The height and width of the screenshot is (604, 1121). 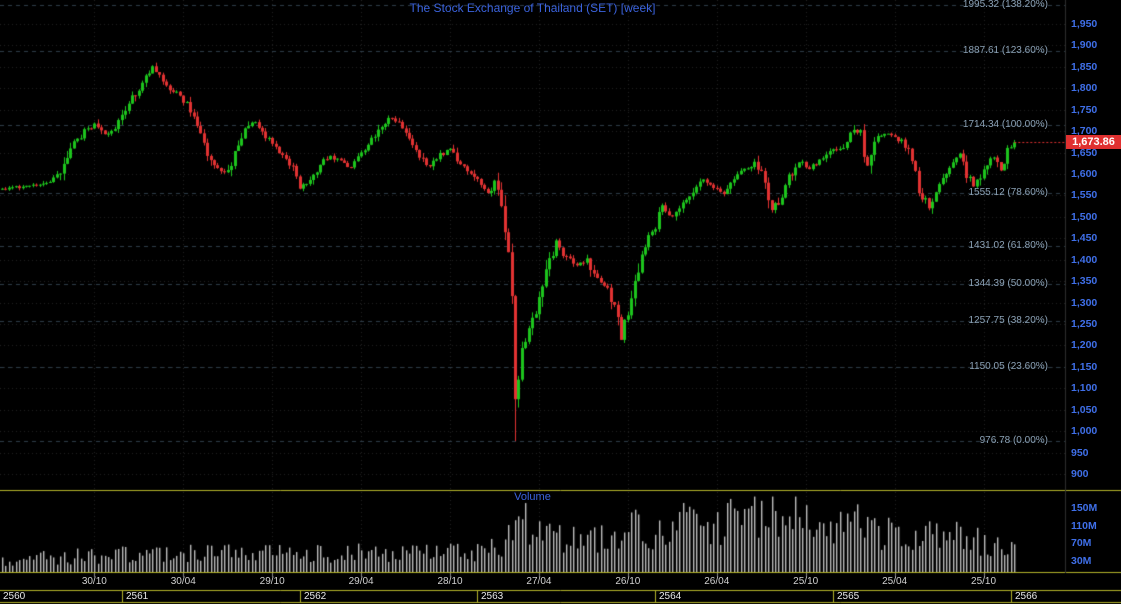 I want to click on volume-panel-title: Volume, so click(x=532, y=497).